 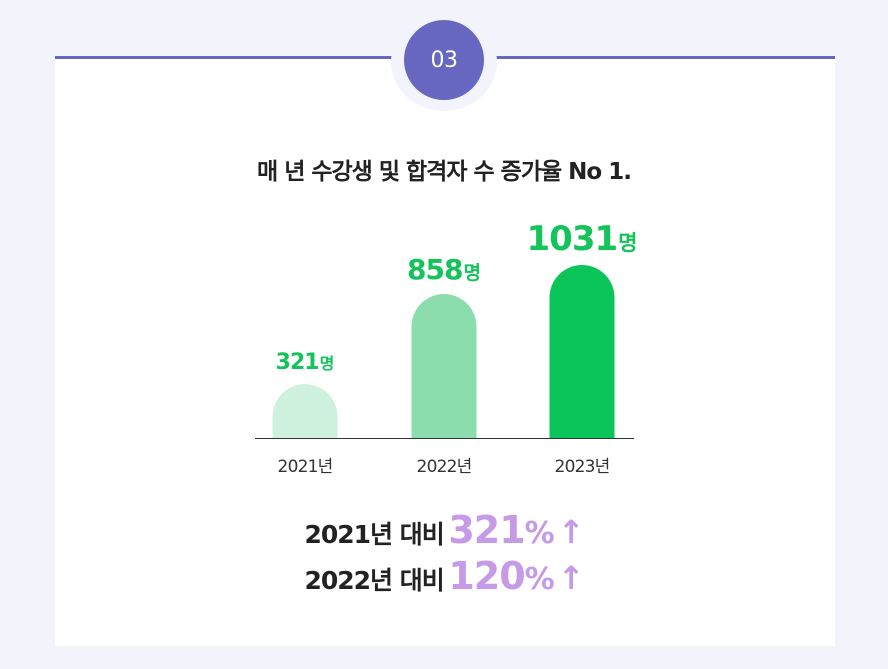 I want to click on data-label: 1031명, so click(x=582, y=239).